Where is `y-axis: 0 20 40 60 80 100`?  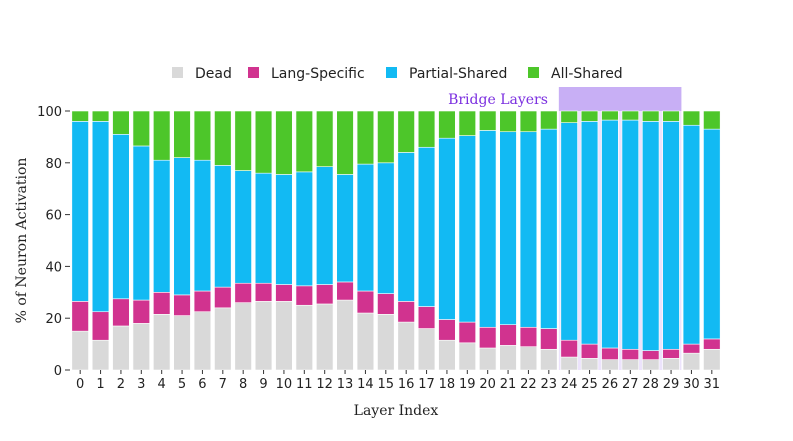
y-axis: 0 20 40 60 80 100 is located at coordinates (53, 242).